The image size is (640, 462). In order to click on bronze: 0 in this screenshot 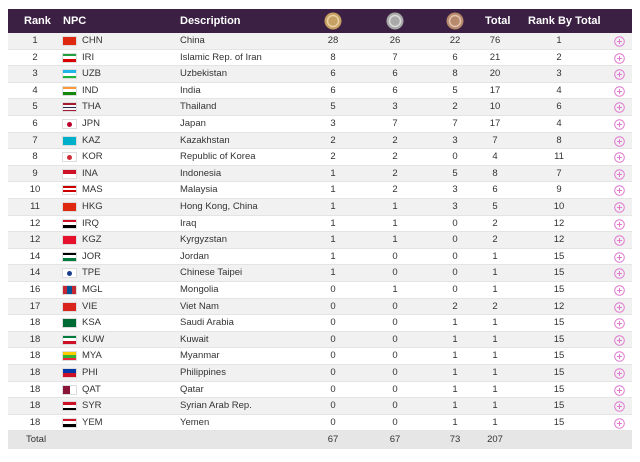, I will do `click(455, 240)`.